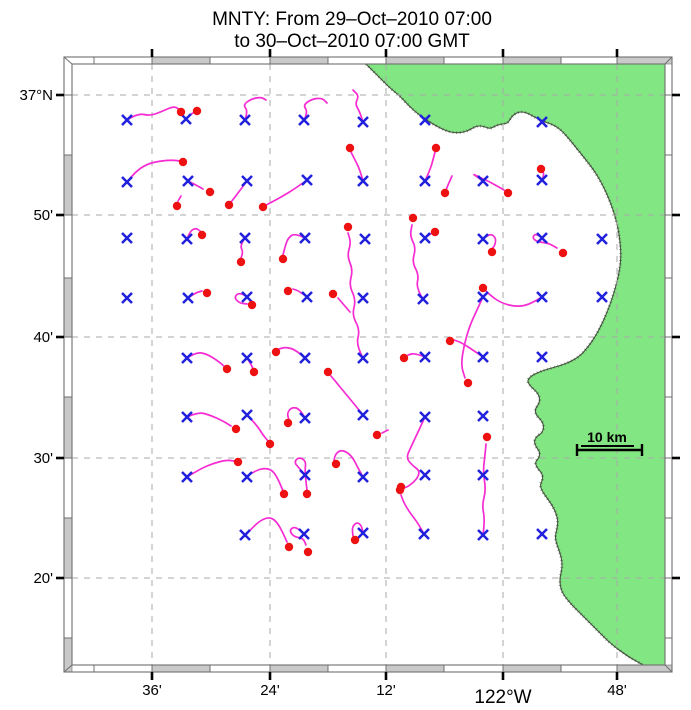 The image size is (691, 710). What do you see at coordinates (152, 690) in the screenshot?
I see `x-tick-label: 36'` at bounding box center [152, 690].